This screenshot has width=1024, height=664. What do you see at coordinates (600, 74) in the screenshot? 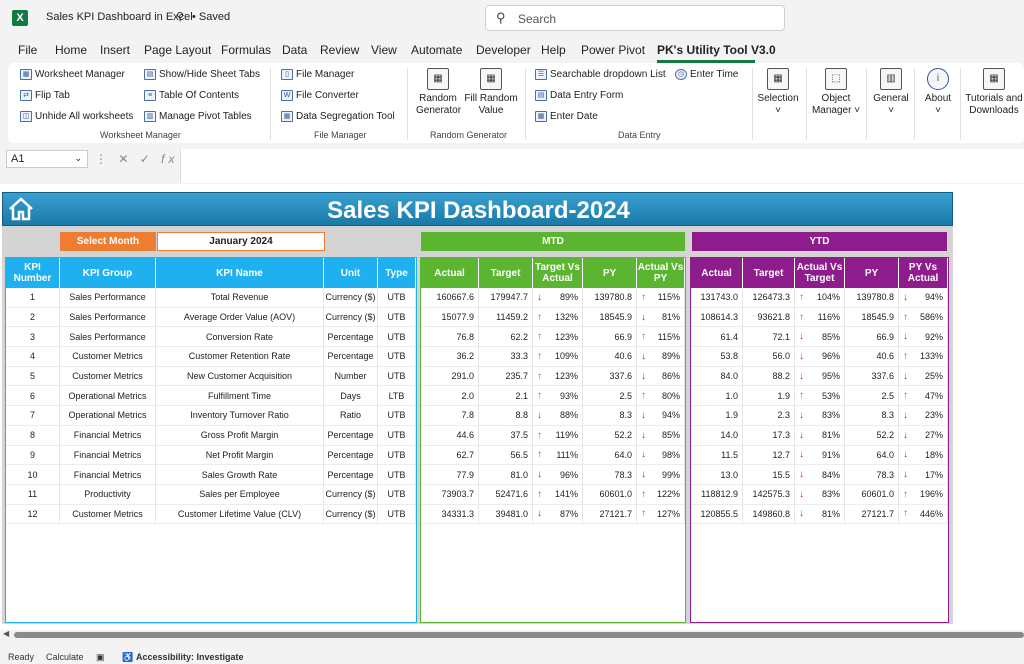
I see `searchable-dropdown-list-button: ☰ Searchable dropdown List` at bounding box center [600, 74].